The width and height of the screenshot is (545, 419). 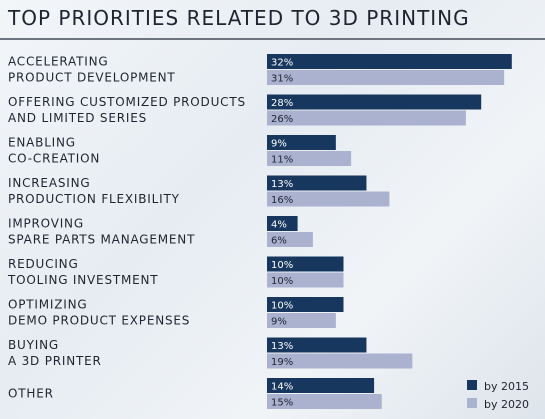 What do you see at coordinates (31, 394) in the screenshot?
I see `category-label: OTHER` at bounding box center [31, 394].